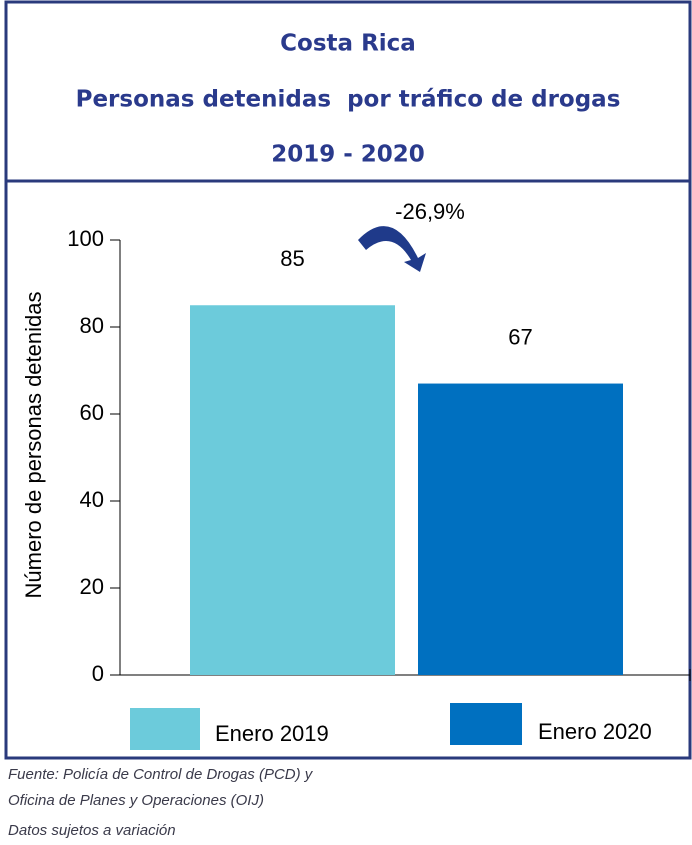  What do you see at coordinates (92, 412) in the screenshot?
I see `y-tick-label: 60` at bounding box center [92, 412].